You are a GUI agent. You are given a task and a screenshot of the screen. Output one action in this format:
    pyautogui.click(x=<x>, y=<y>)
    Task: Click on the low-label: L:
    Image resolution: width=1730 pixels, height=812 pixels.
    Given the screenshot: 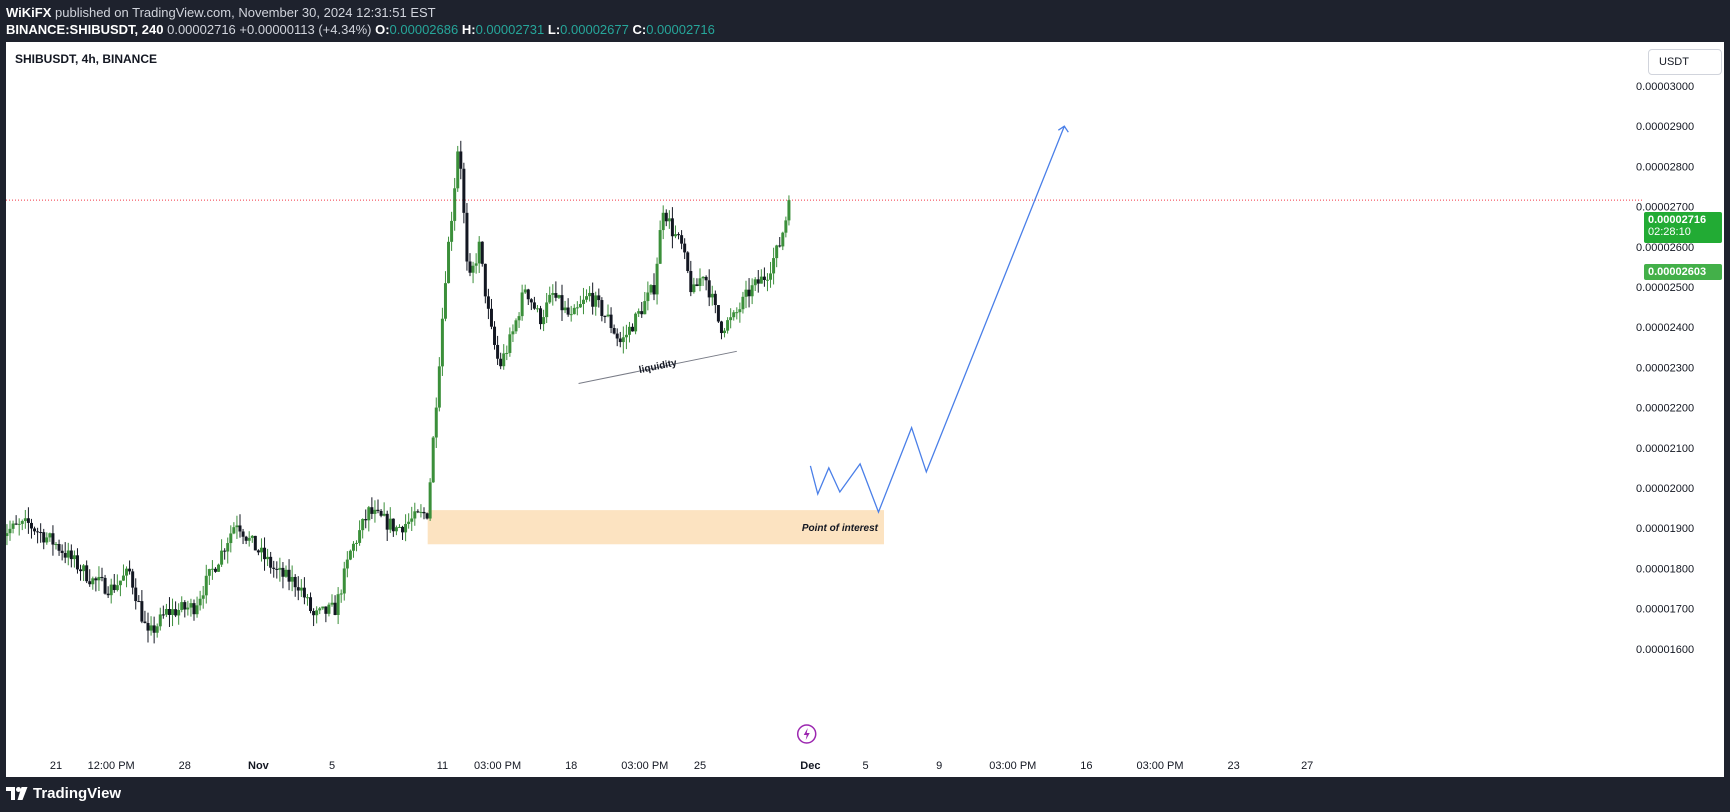 What is the action you would take?
    pyautogui.click(x=554, y=29)
    